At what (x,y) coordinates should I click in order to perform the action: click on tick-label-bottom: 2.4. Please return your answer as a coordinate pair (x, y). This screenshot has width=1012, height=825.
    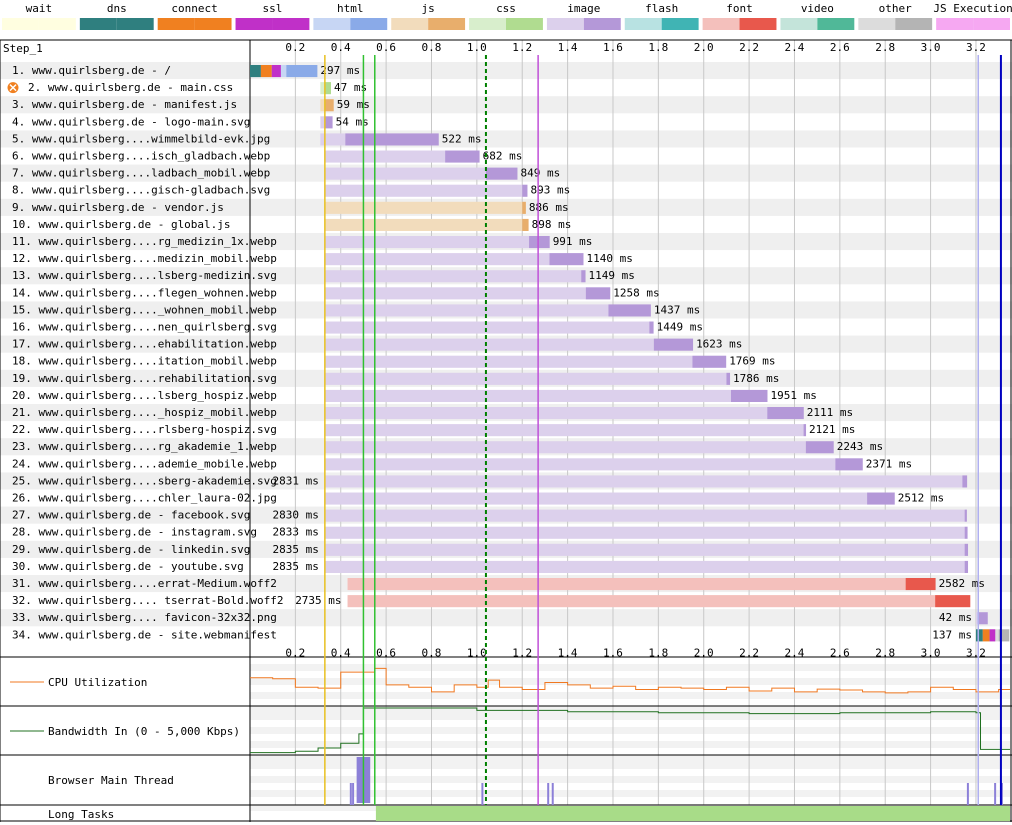
    Looking at the image, I should click on (795, 652).